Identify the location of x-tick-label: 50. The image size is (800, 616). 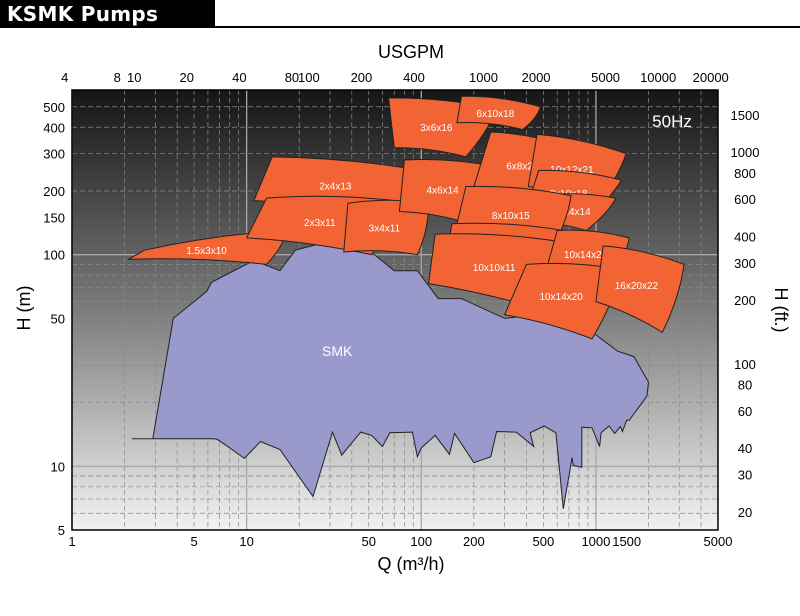
(368, 541).